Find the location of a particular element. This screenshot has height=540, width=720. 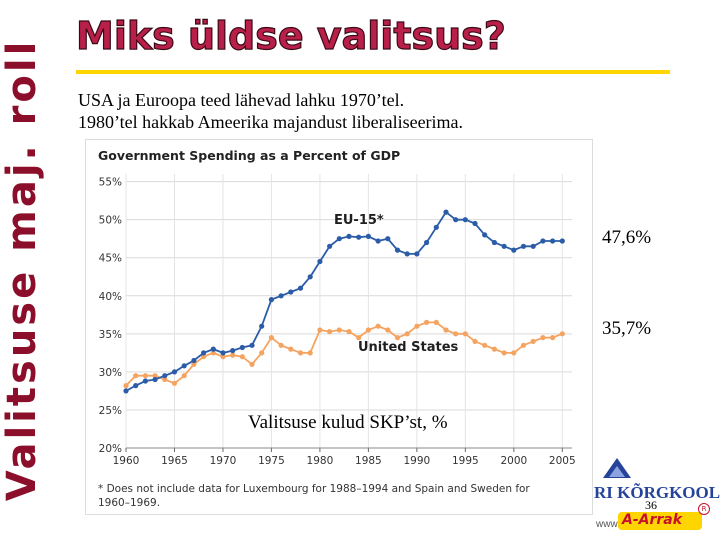

y-tick-label-35: 35% is located at coordinates (110, 335).